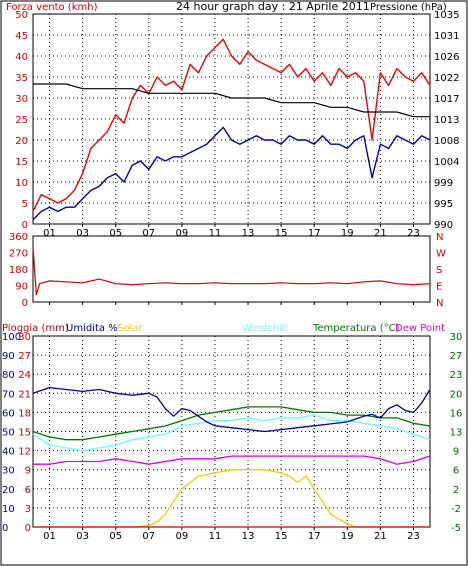 The height and width of the screenshot is (566, 468). What do you see at coordinates (8, 509) in the screenshot?
I see `humidity-y-tick-label: 10` at bounding box center [8, 509].